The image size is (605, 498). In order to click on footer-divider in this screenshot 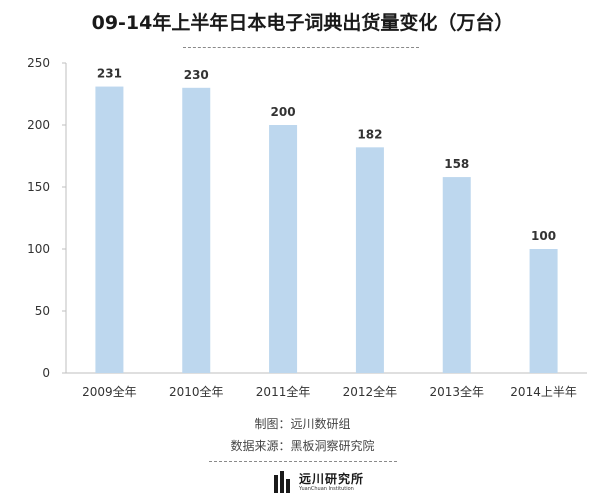, I will do `click(303, 461)`.